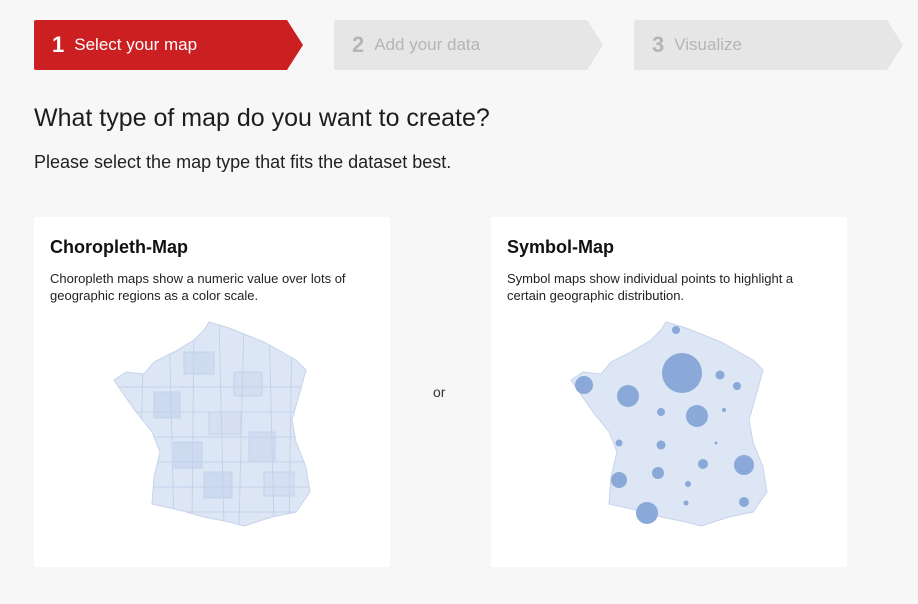 This screenshot has width=918, height=604. I want to click on card-title: Symbol-Map, so click(561, 247).